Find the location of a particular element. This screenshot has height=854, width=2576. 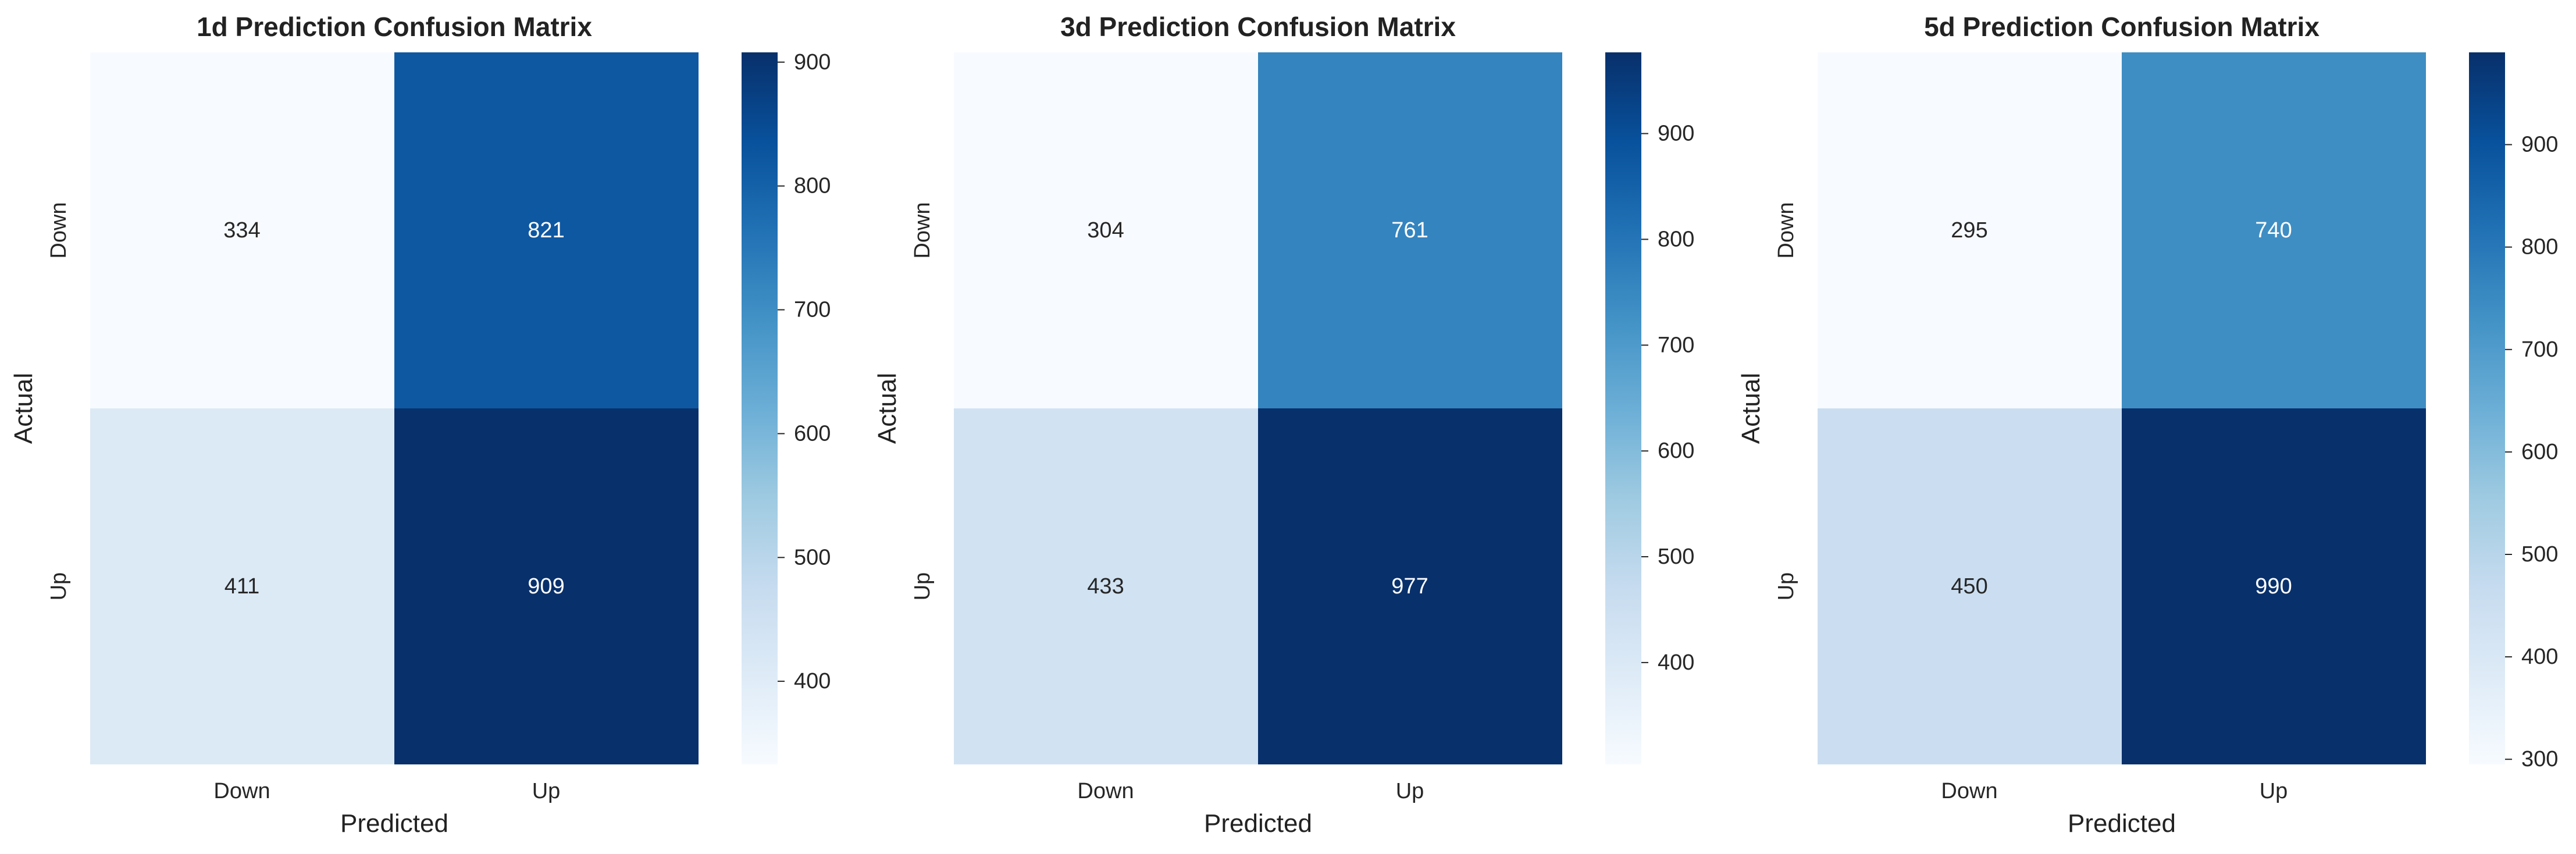

cell-value-label: 821 is located at coordinates (546, 230).